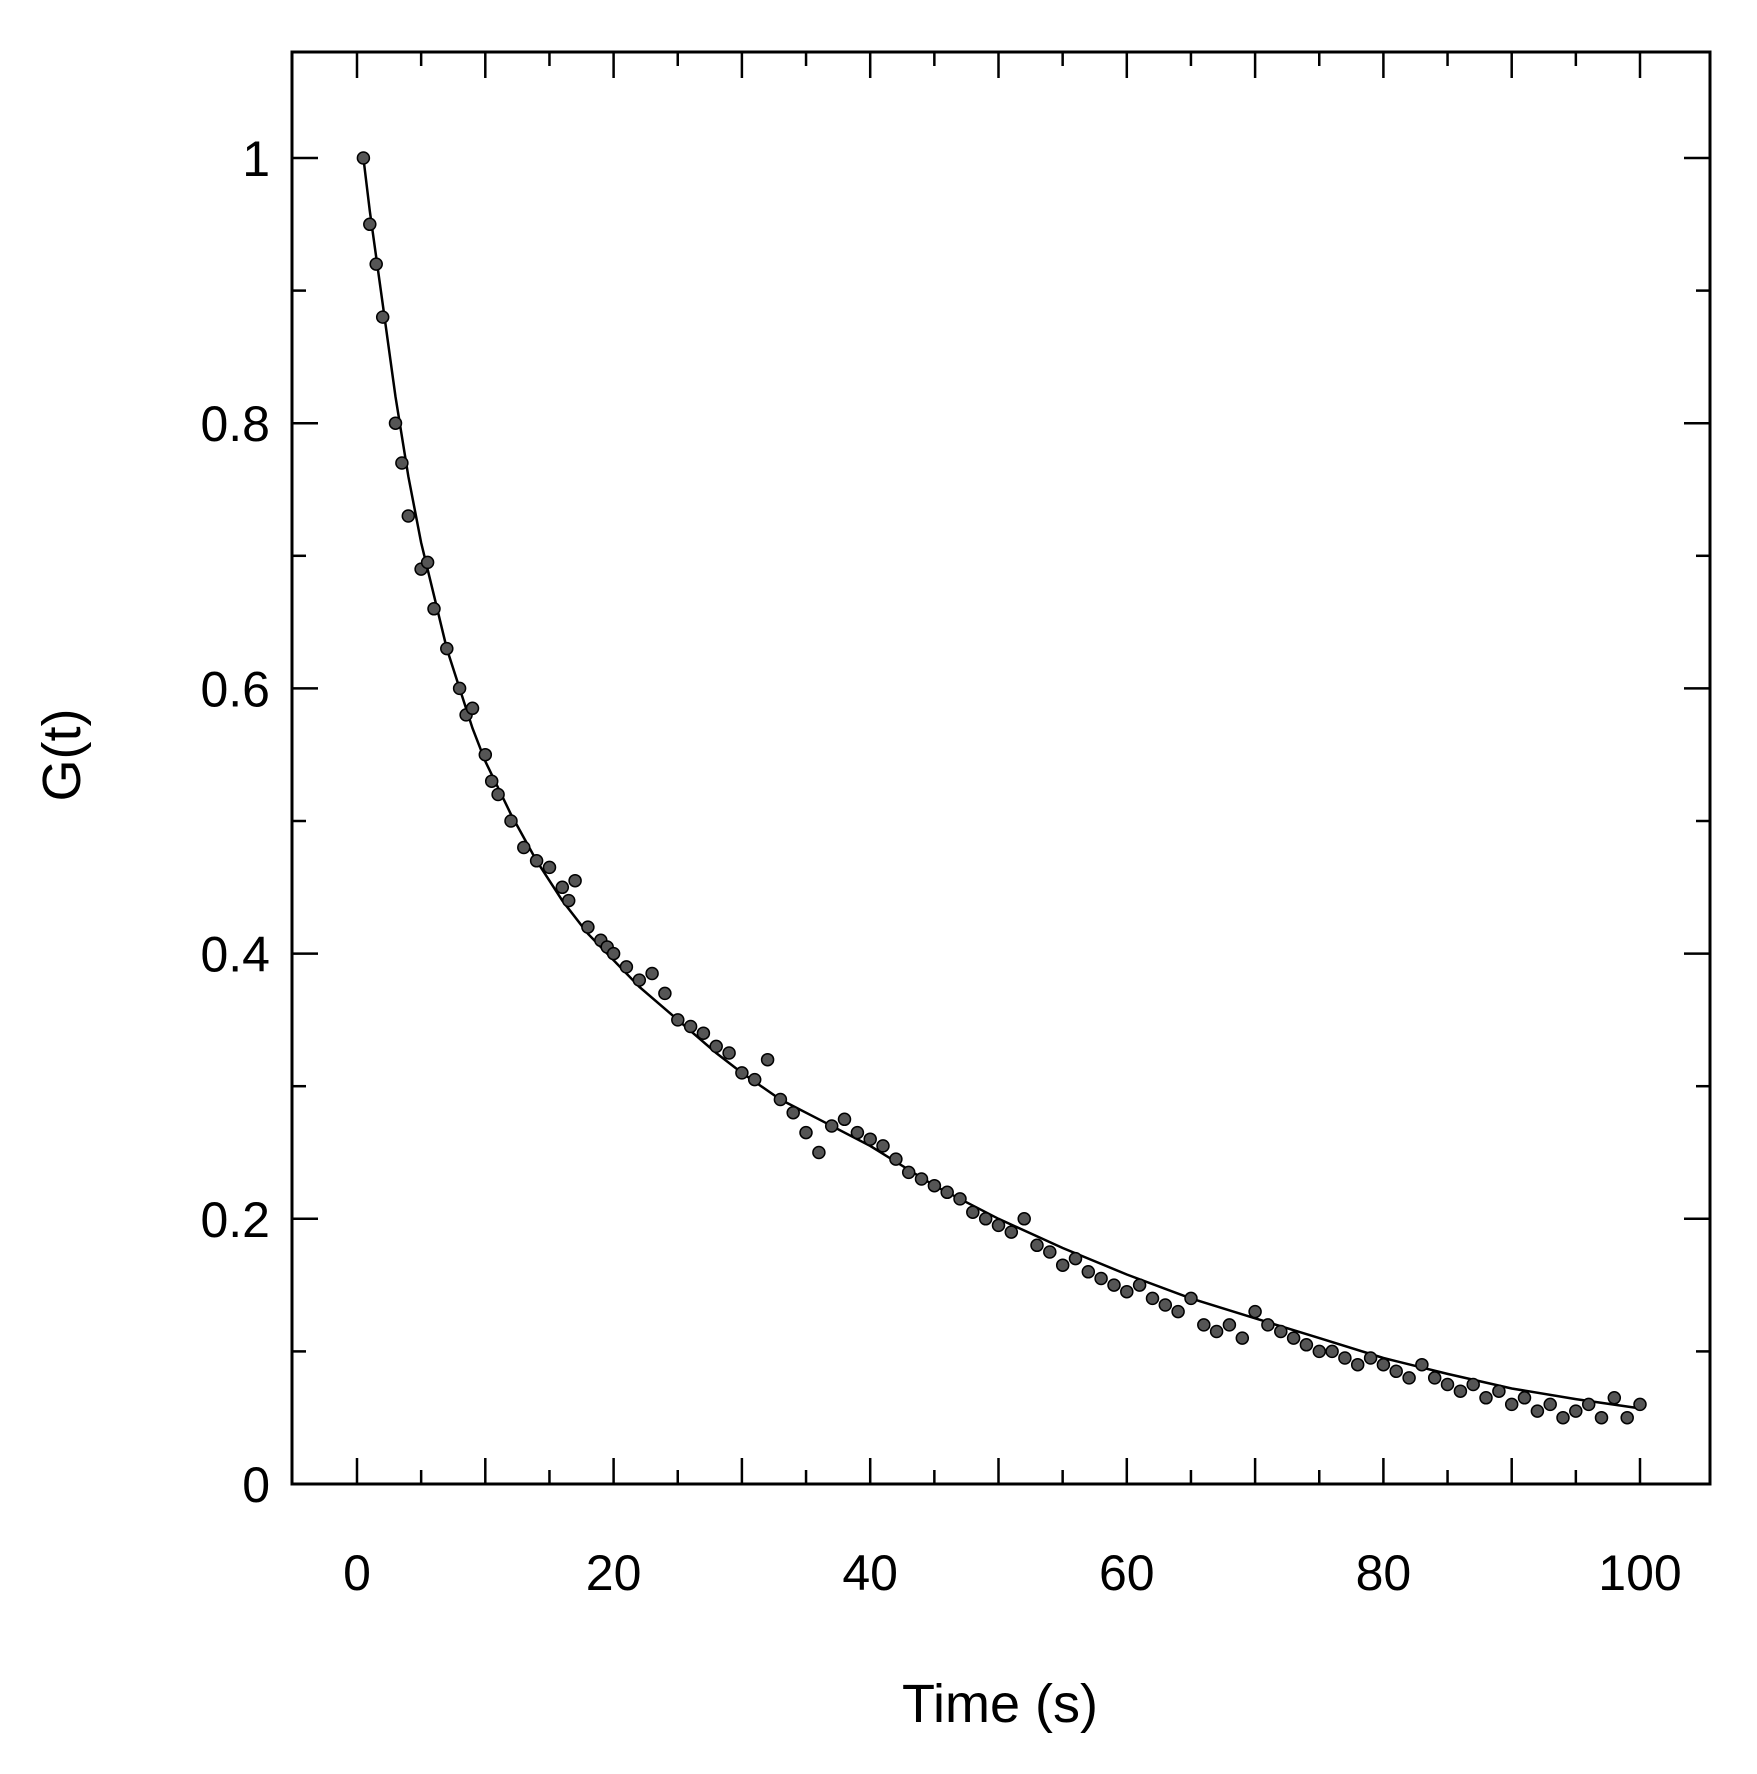 The image size is (1757, 1774). Describe the element at coordinates (1012, 1573) in the screenshot. I see `x-tick-labels: 0 20 40 60 80 100` at that location.